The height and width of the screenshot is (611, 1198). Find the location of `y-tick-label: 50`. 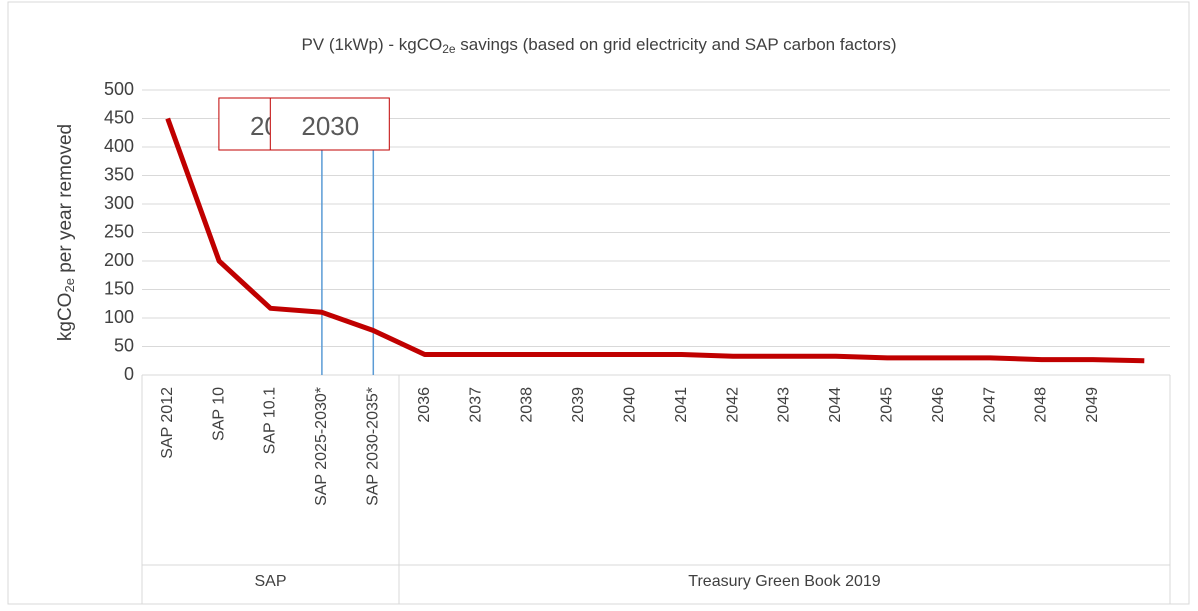

y-tick-label: 50 is located at coordinates (124, 345).